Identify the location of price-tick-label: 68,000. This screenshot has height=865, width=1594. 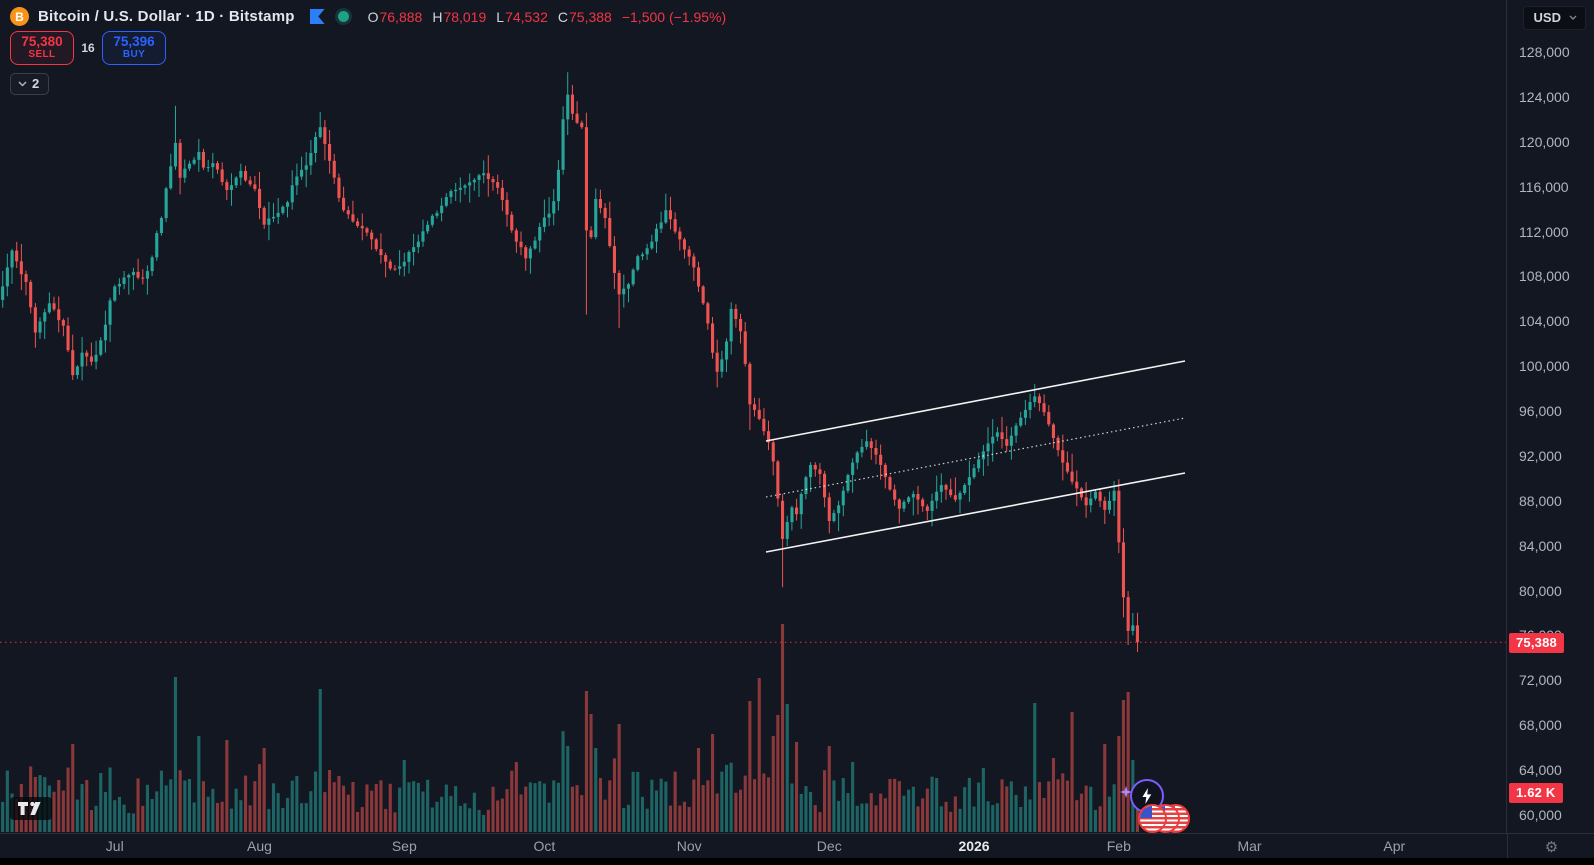
(1540, 725).